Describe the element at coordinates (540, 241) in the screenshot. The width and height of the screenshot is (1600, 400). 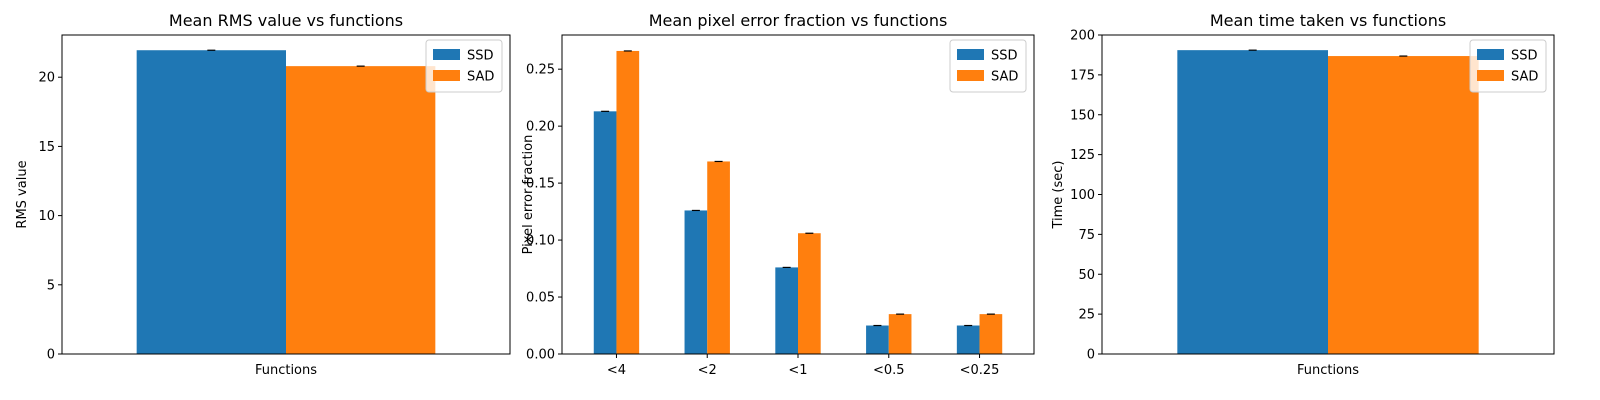
I see `y-tick-label: 0.10` at that location.